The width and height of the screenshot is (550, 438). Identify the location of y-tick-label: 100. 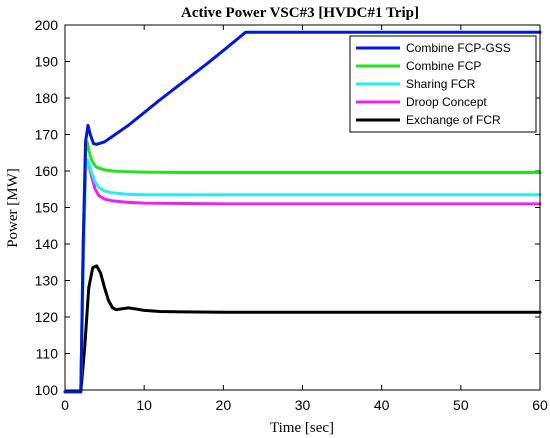
(47, 390).